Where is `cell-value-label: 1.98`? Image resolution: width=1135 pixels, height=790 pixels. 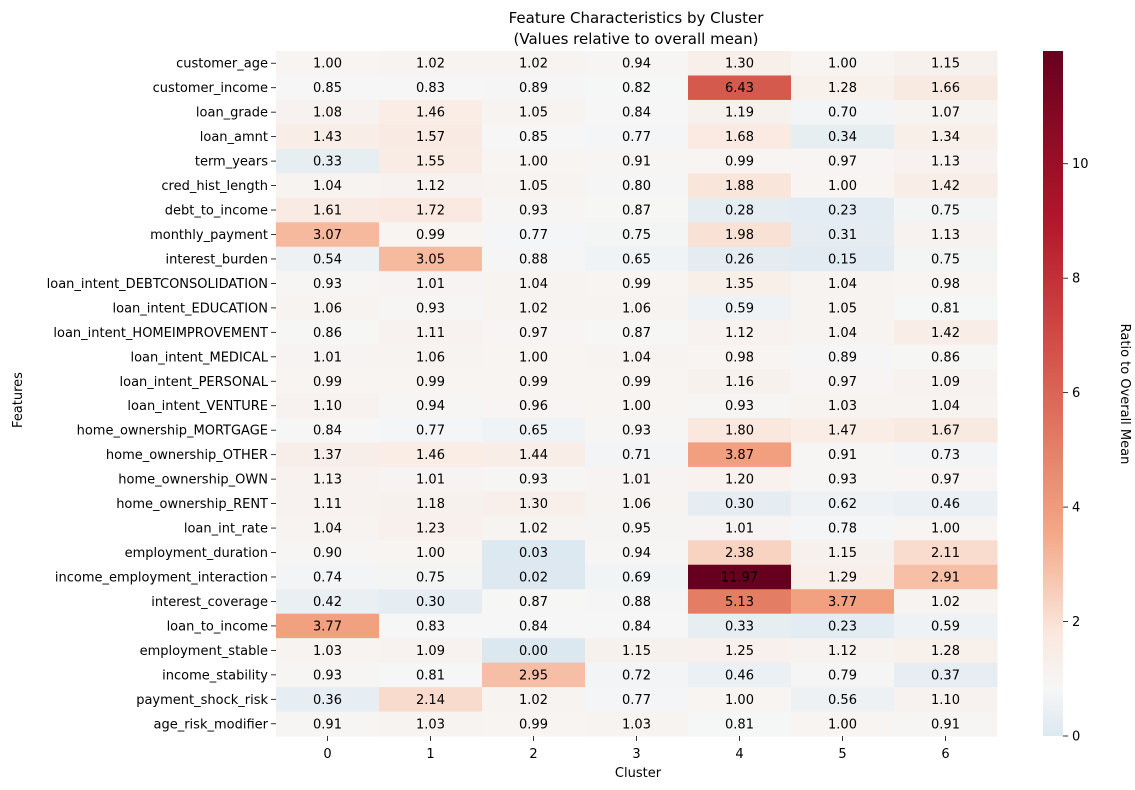 cell-value-label: 1.98 is located at coordinates (739, 235).